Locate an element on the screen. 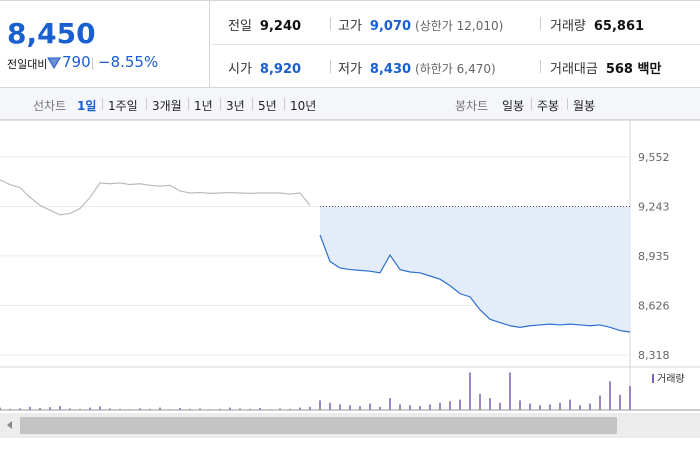  change-rate: −8.55% is located at coordinates (128, 62).